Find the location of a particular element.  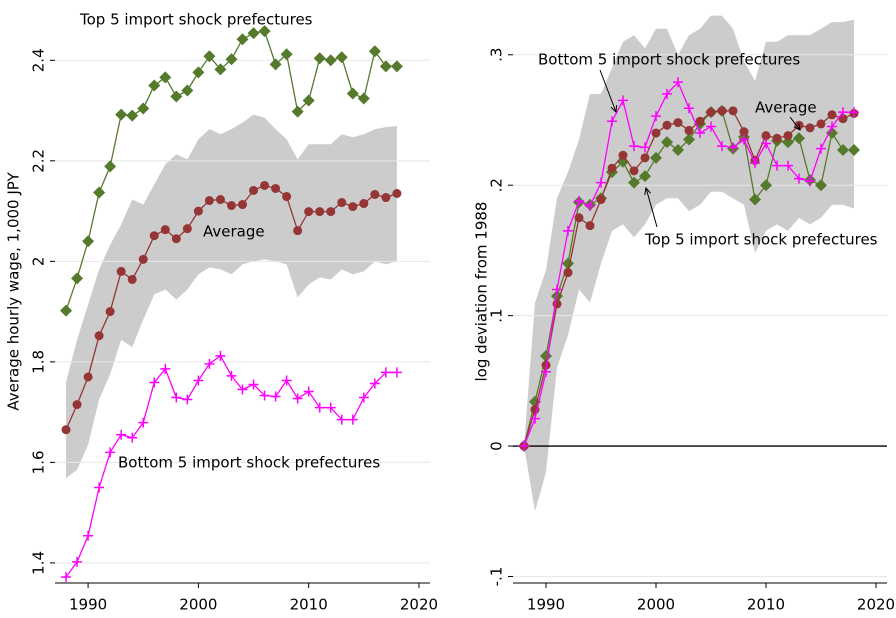

y-tick-label: 1.4 is located at coordinates (39, 563).